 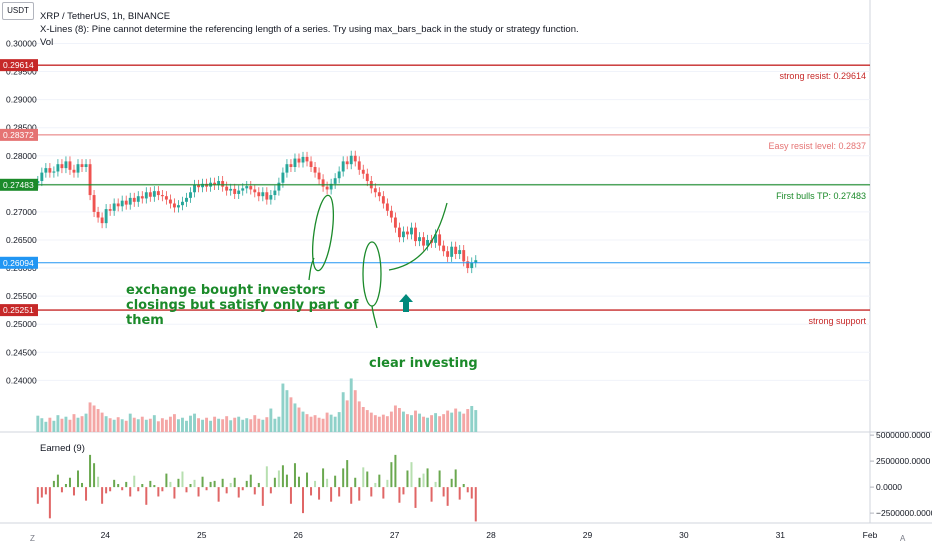 I want to click on level-price-tag-label: 0.28372, so click(x=18, y=135).